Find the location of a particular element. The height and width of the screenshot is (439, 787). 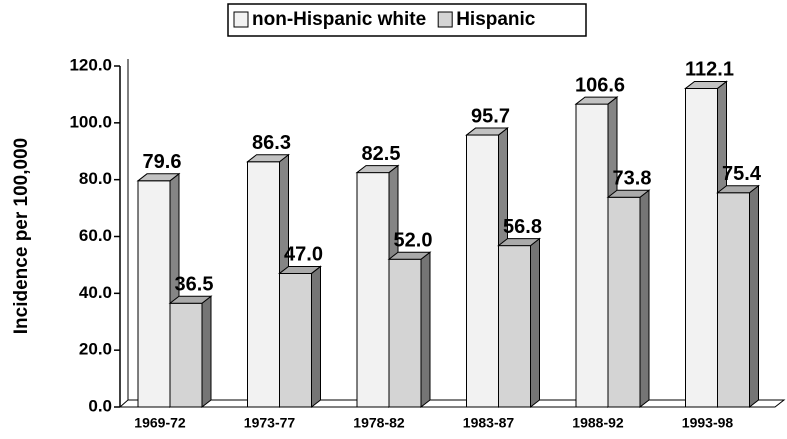

value-label: 47.0 is located at coordinates (303, 255).